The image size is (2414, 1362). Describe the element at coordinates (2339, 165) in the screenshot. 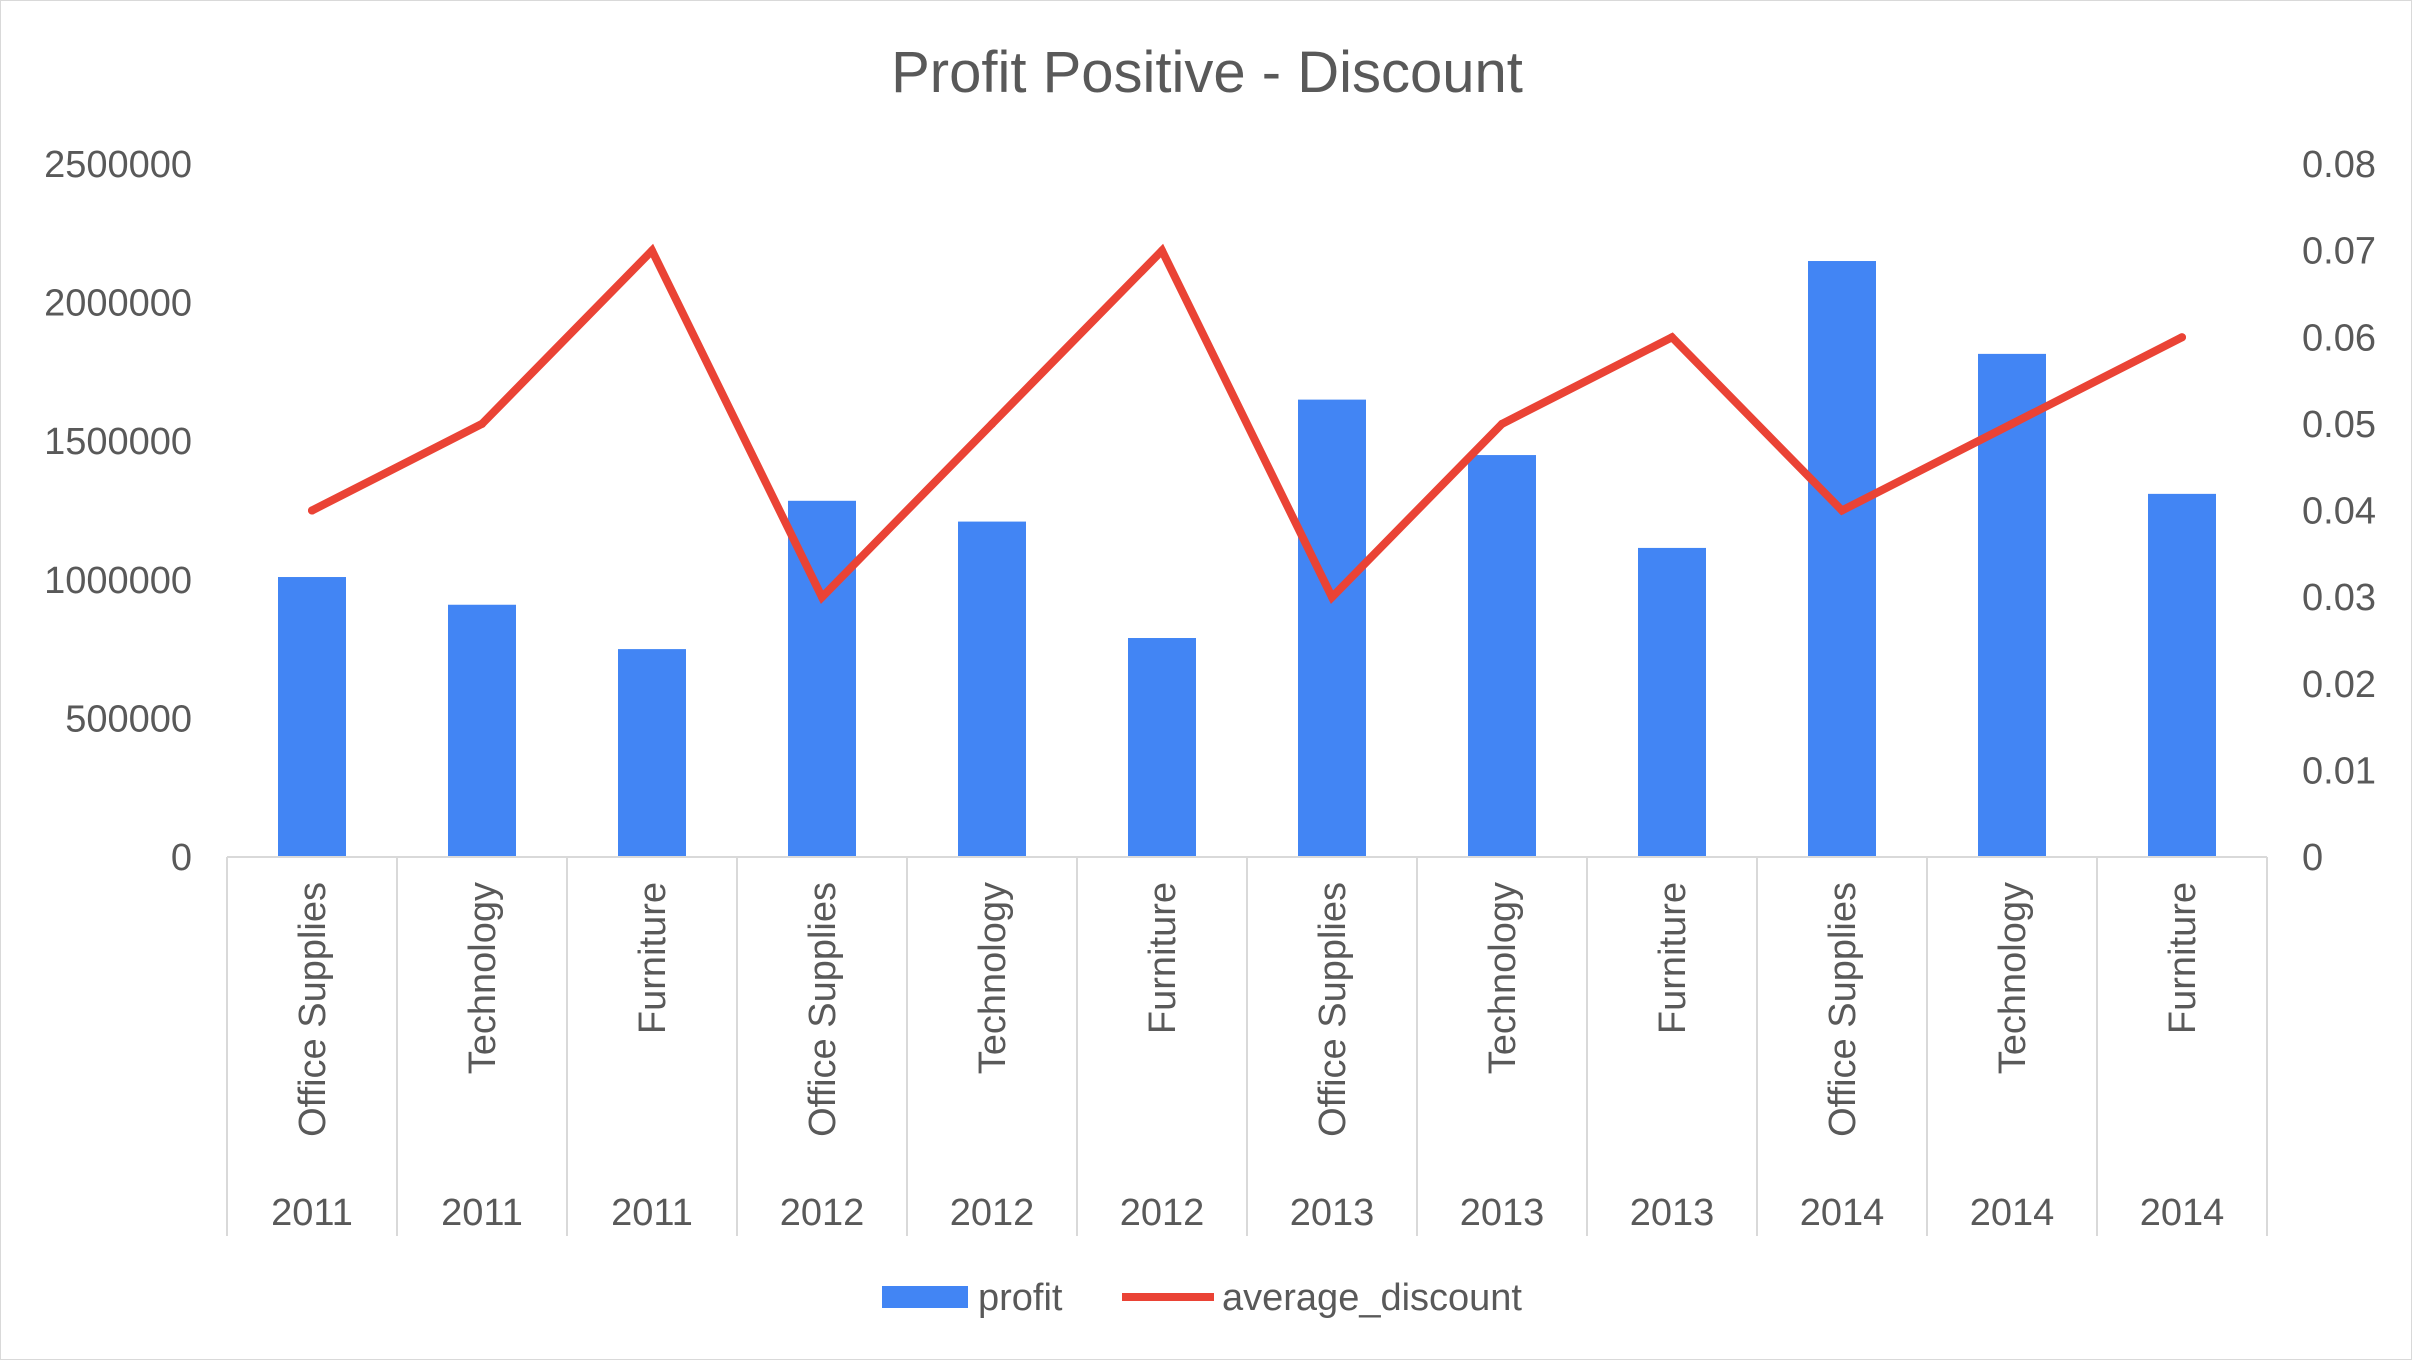

I see `y-right-tick-label: 0.08` at that location.